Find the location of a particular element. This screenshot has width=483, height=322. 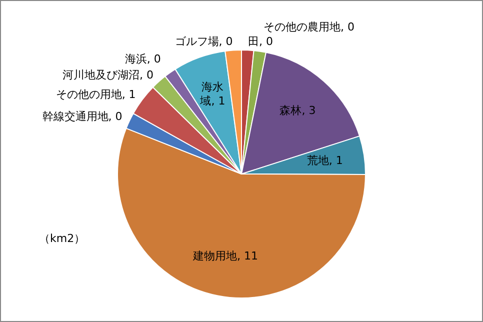

slice-label: 森林, 3 is located at coordinates (298, 110).